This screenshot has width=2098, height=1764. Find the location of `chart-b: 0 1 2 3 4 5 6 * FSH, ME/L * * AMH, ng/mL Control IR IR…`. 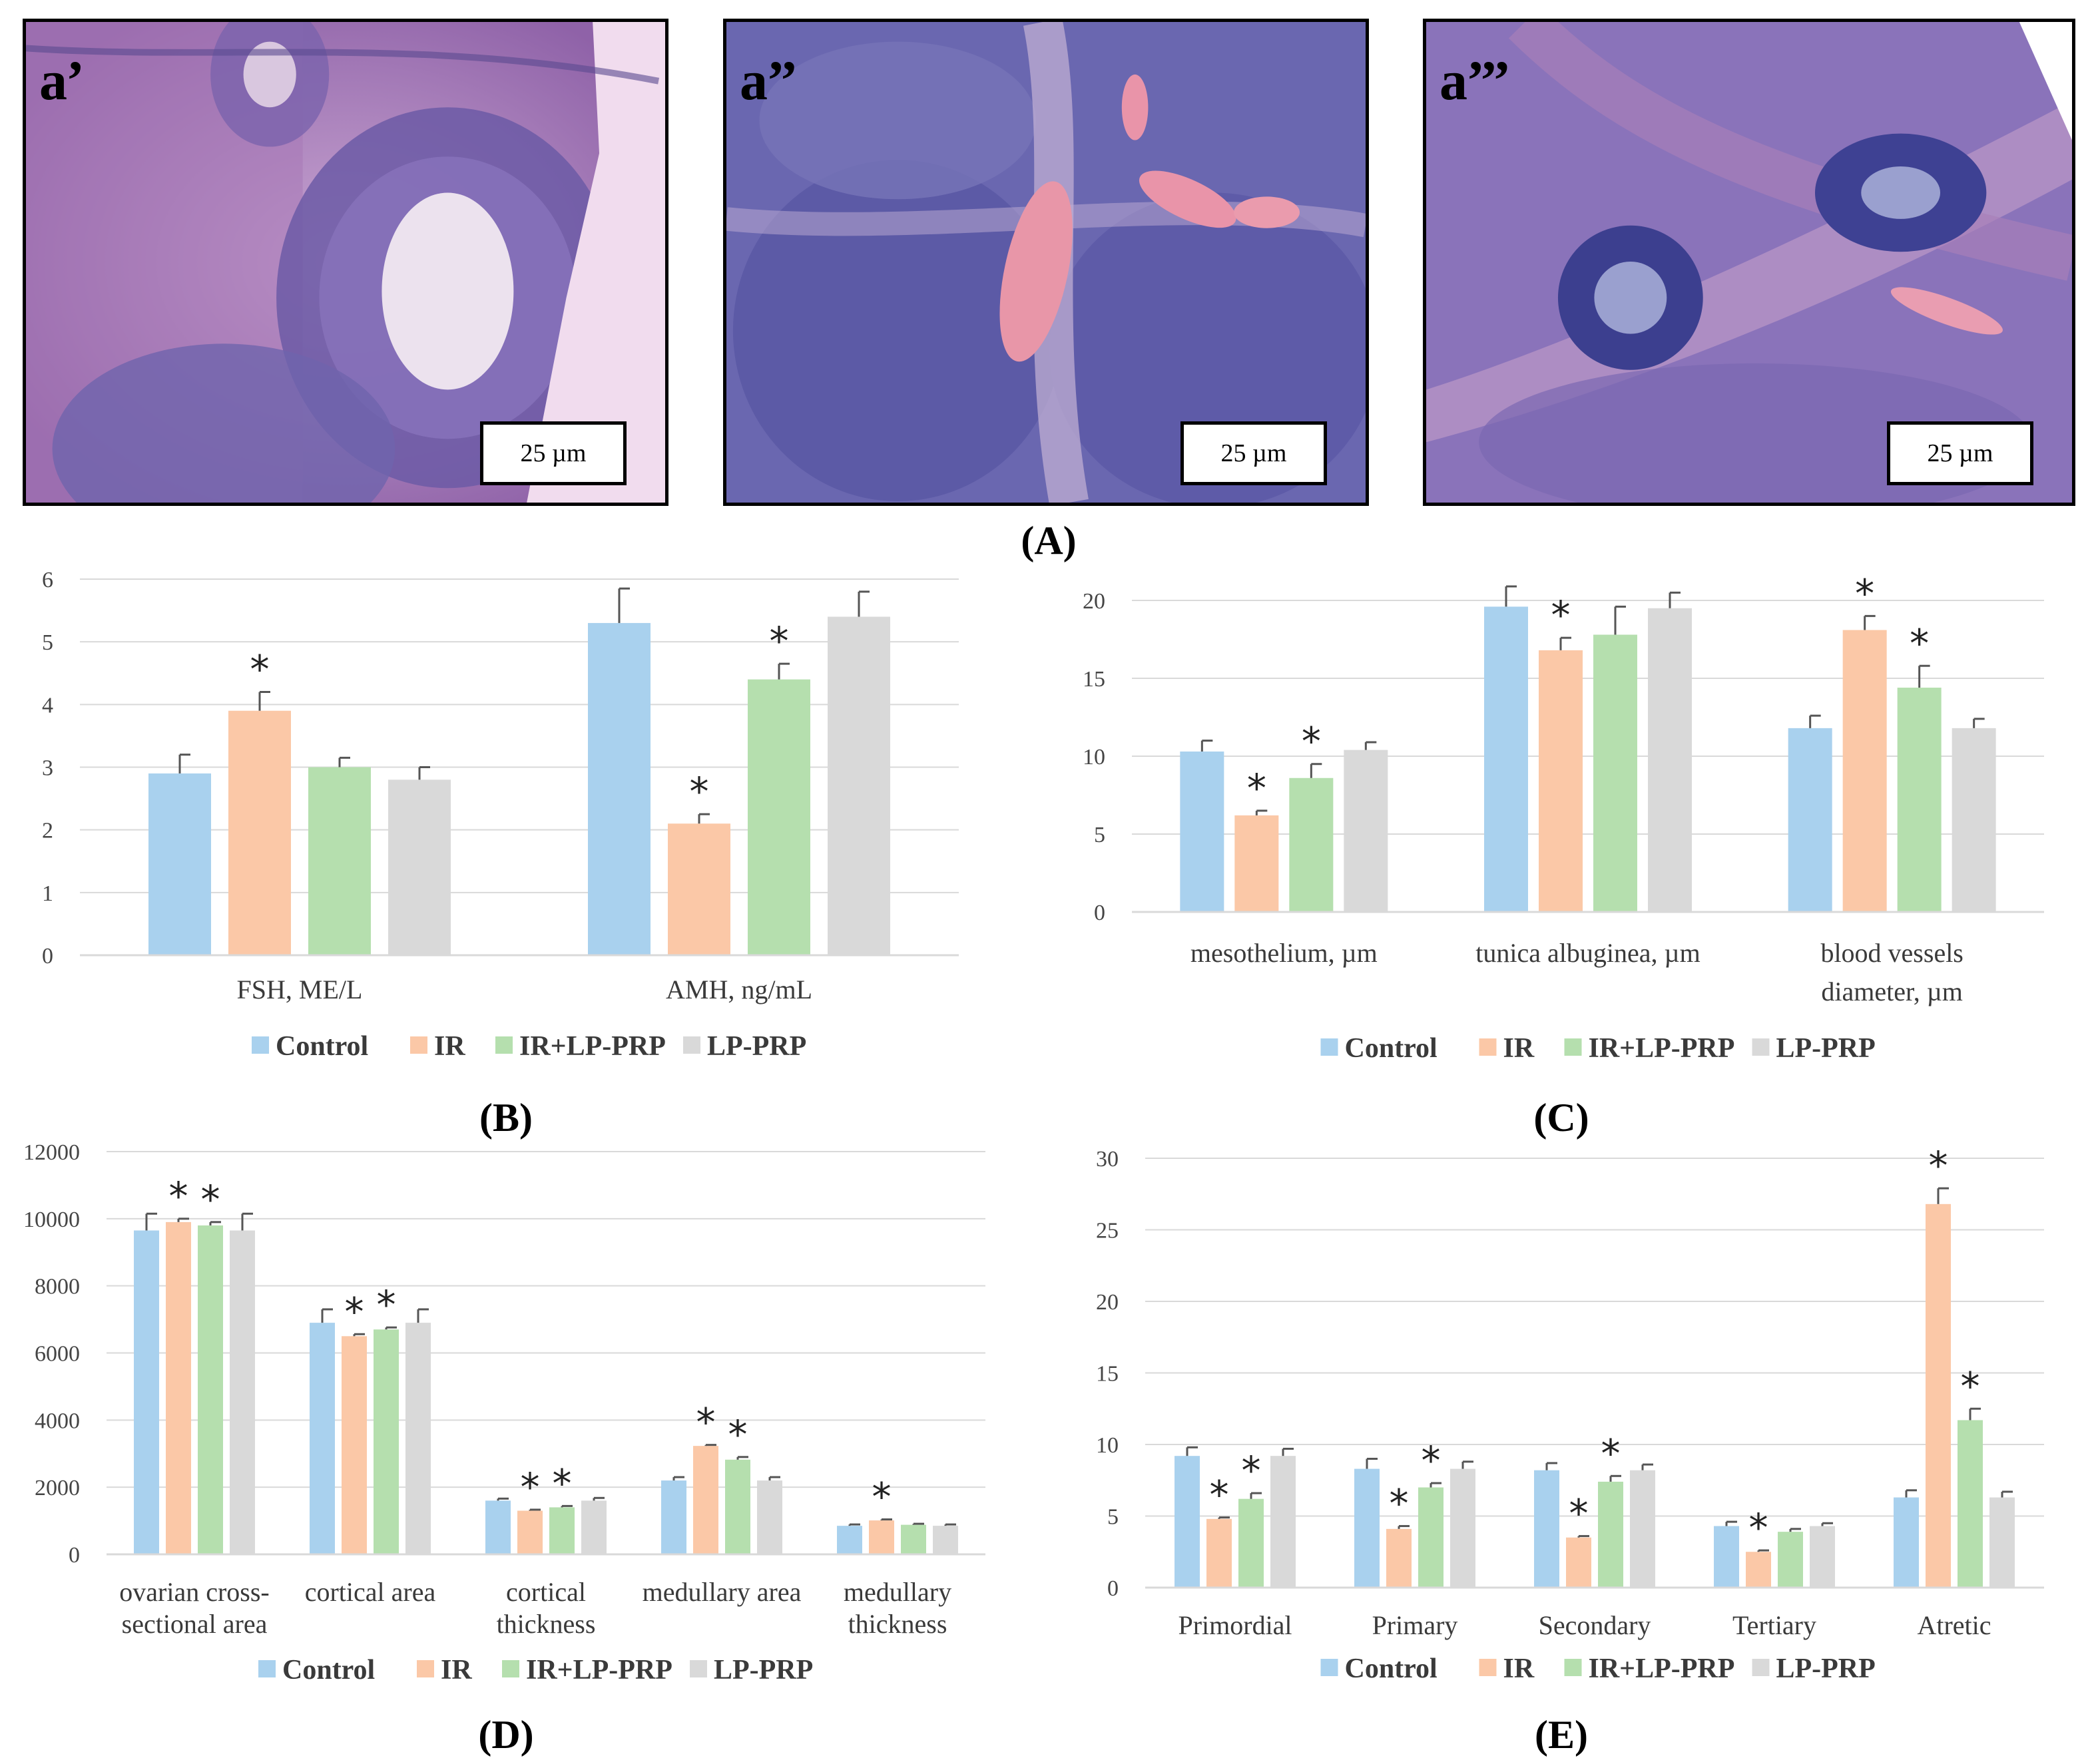

chart-b: 0 1 2 3 4 5 6 * FSH, ME/L * * AMH, ng/mL Control IR IR… is located at coordinates (500, 815).